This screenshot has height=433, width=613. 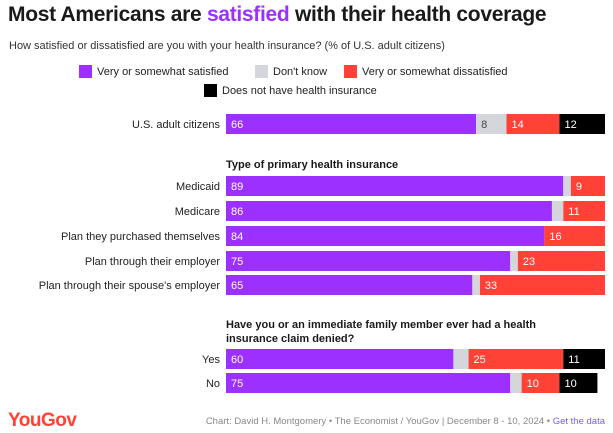 What do you see at coordinates (237, 187) in the screenshot?
I see `bar-label-medicaid-very-or-somewhat-satisfied: 89` at bounding box center [237, 187].